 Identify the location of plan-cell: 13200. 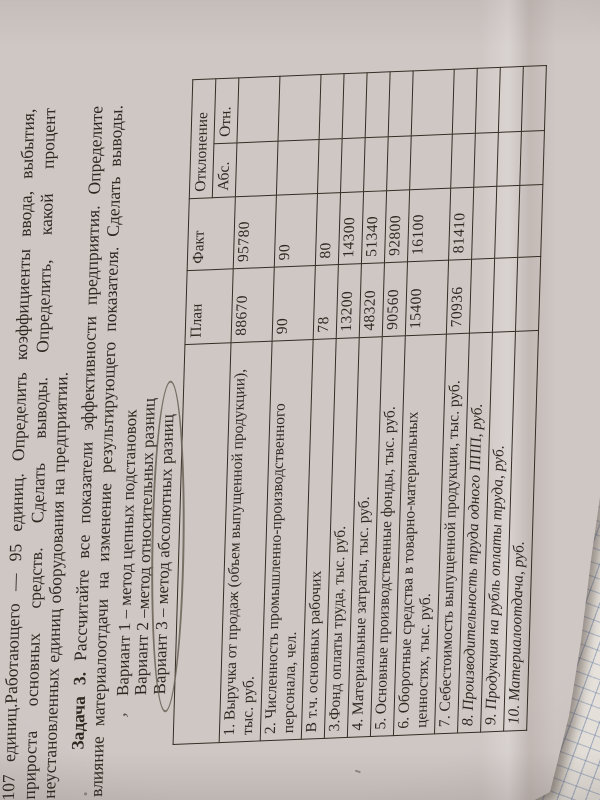
(349, 301).